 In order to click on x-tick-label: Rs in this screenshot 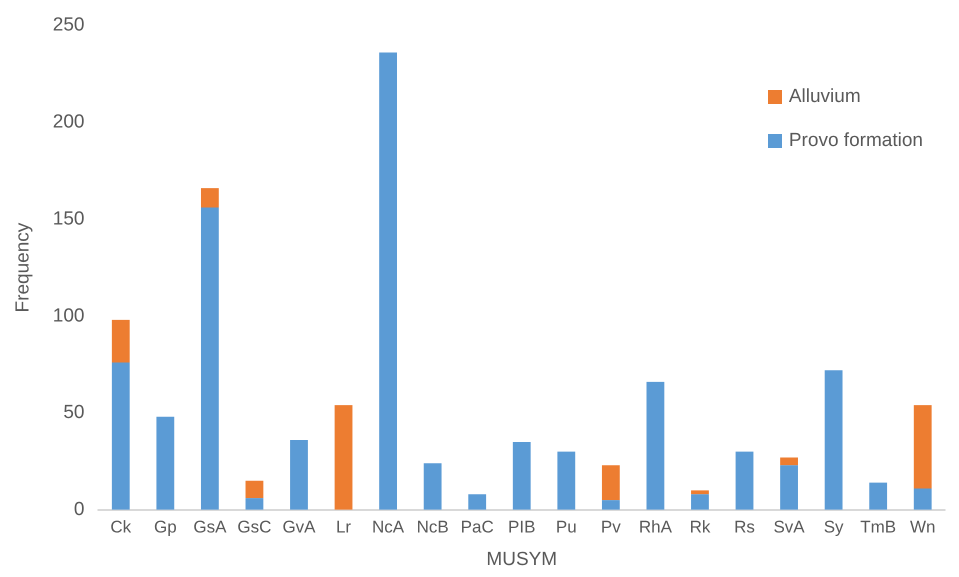, I will do `click(744, 527)`.